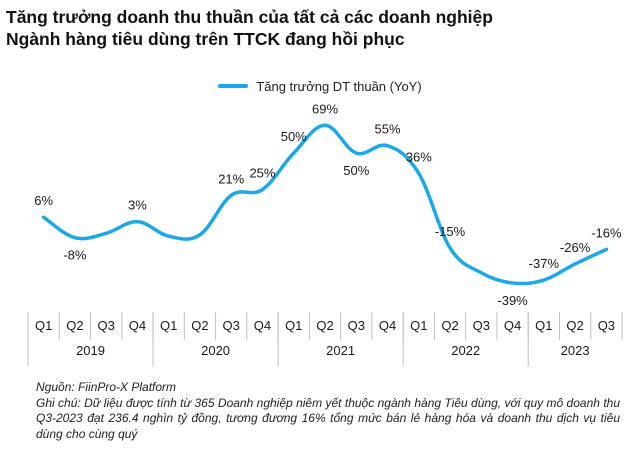 Image resolution: width=640 pixels, height=468 pixels. Describe the element at coordinates (325, 108) in the screenshot. I see `data-label: 69%` at that location.